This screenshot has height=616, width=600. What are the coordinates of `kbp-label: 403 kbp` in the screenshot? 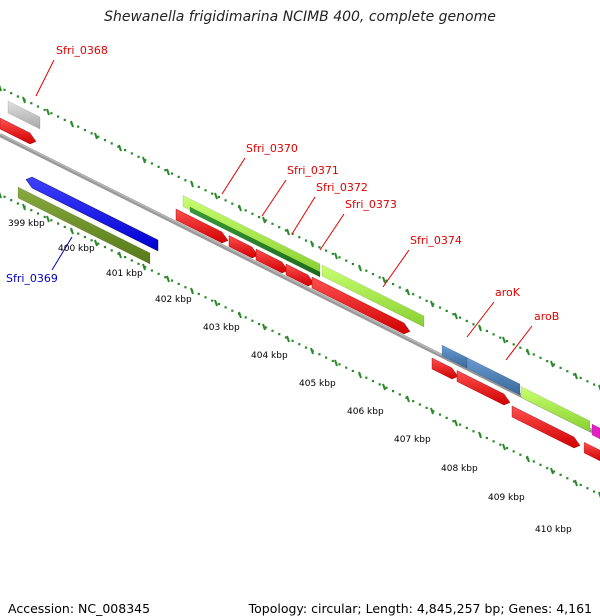 It's located at (221, 328).